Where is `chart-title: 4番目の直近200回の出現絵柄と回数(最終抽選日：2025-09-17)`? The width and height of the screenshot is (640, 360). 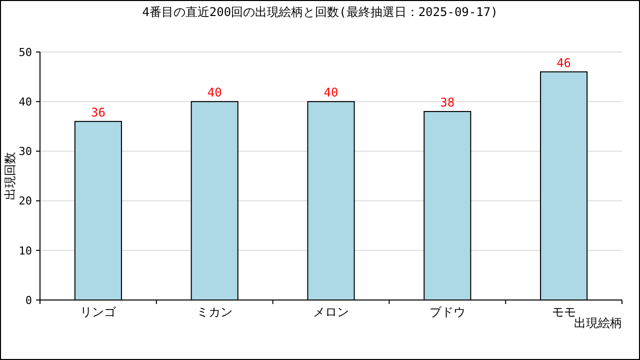
chart-title: 4番目の直近200回の出現絵柄と回数(最終抽選日：2025-09-17) is located at coordinates (320, 12).